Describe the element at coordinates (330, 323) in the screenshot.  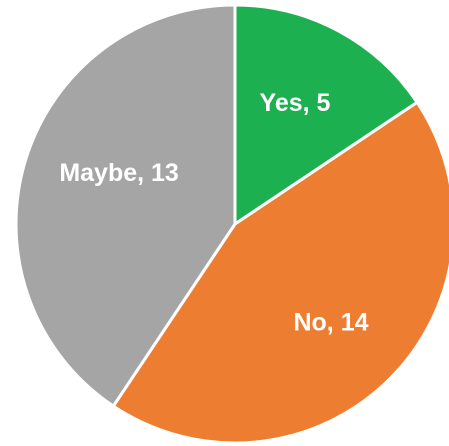
I see `pie-label-no: No, 14` at that location.